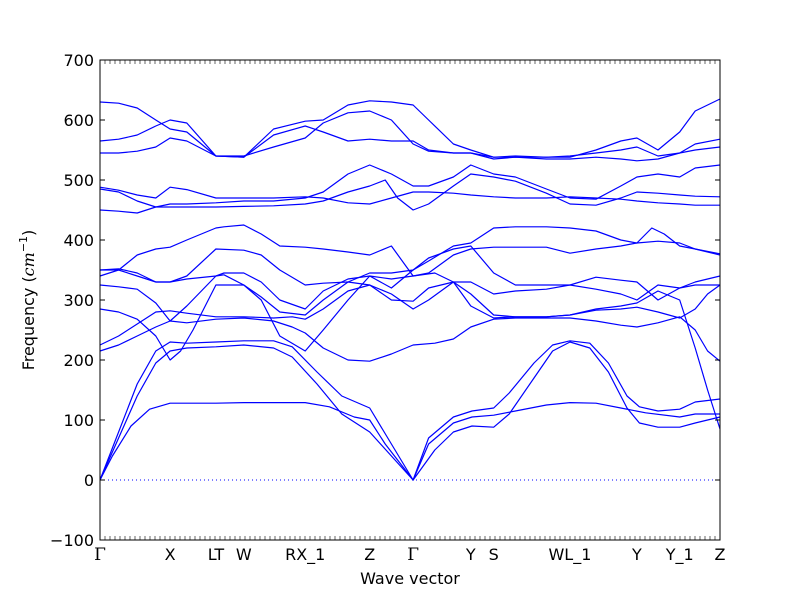 This screenshot has height=600, width=800. I want to click on x-tick-labels: Γ X LT W RX_1 Z Γ Y S WL_1 Y Y_1 Z, so click(409, 555).